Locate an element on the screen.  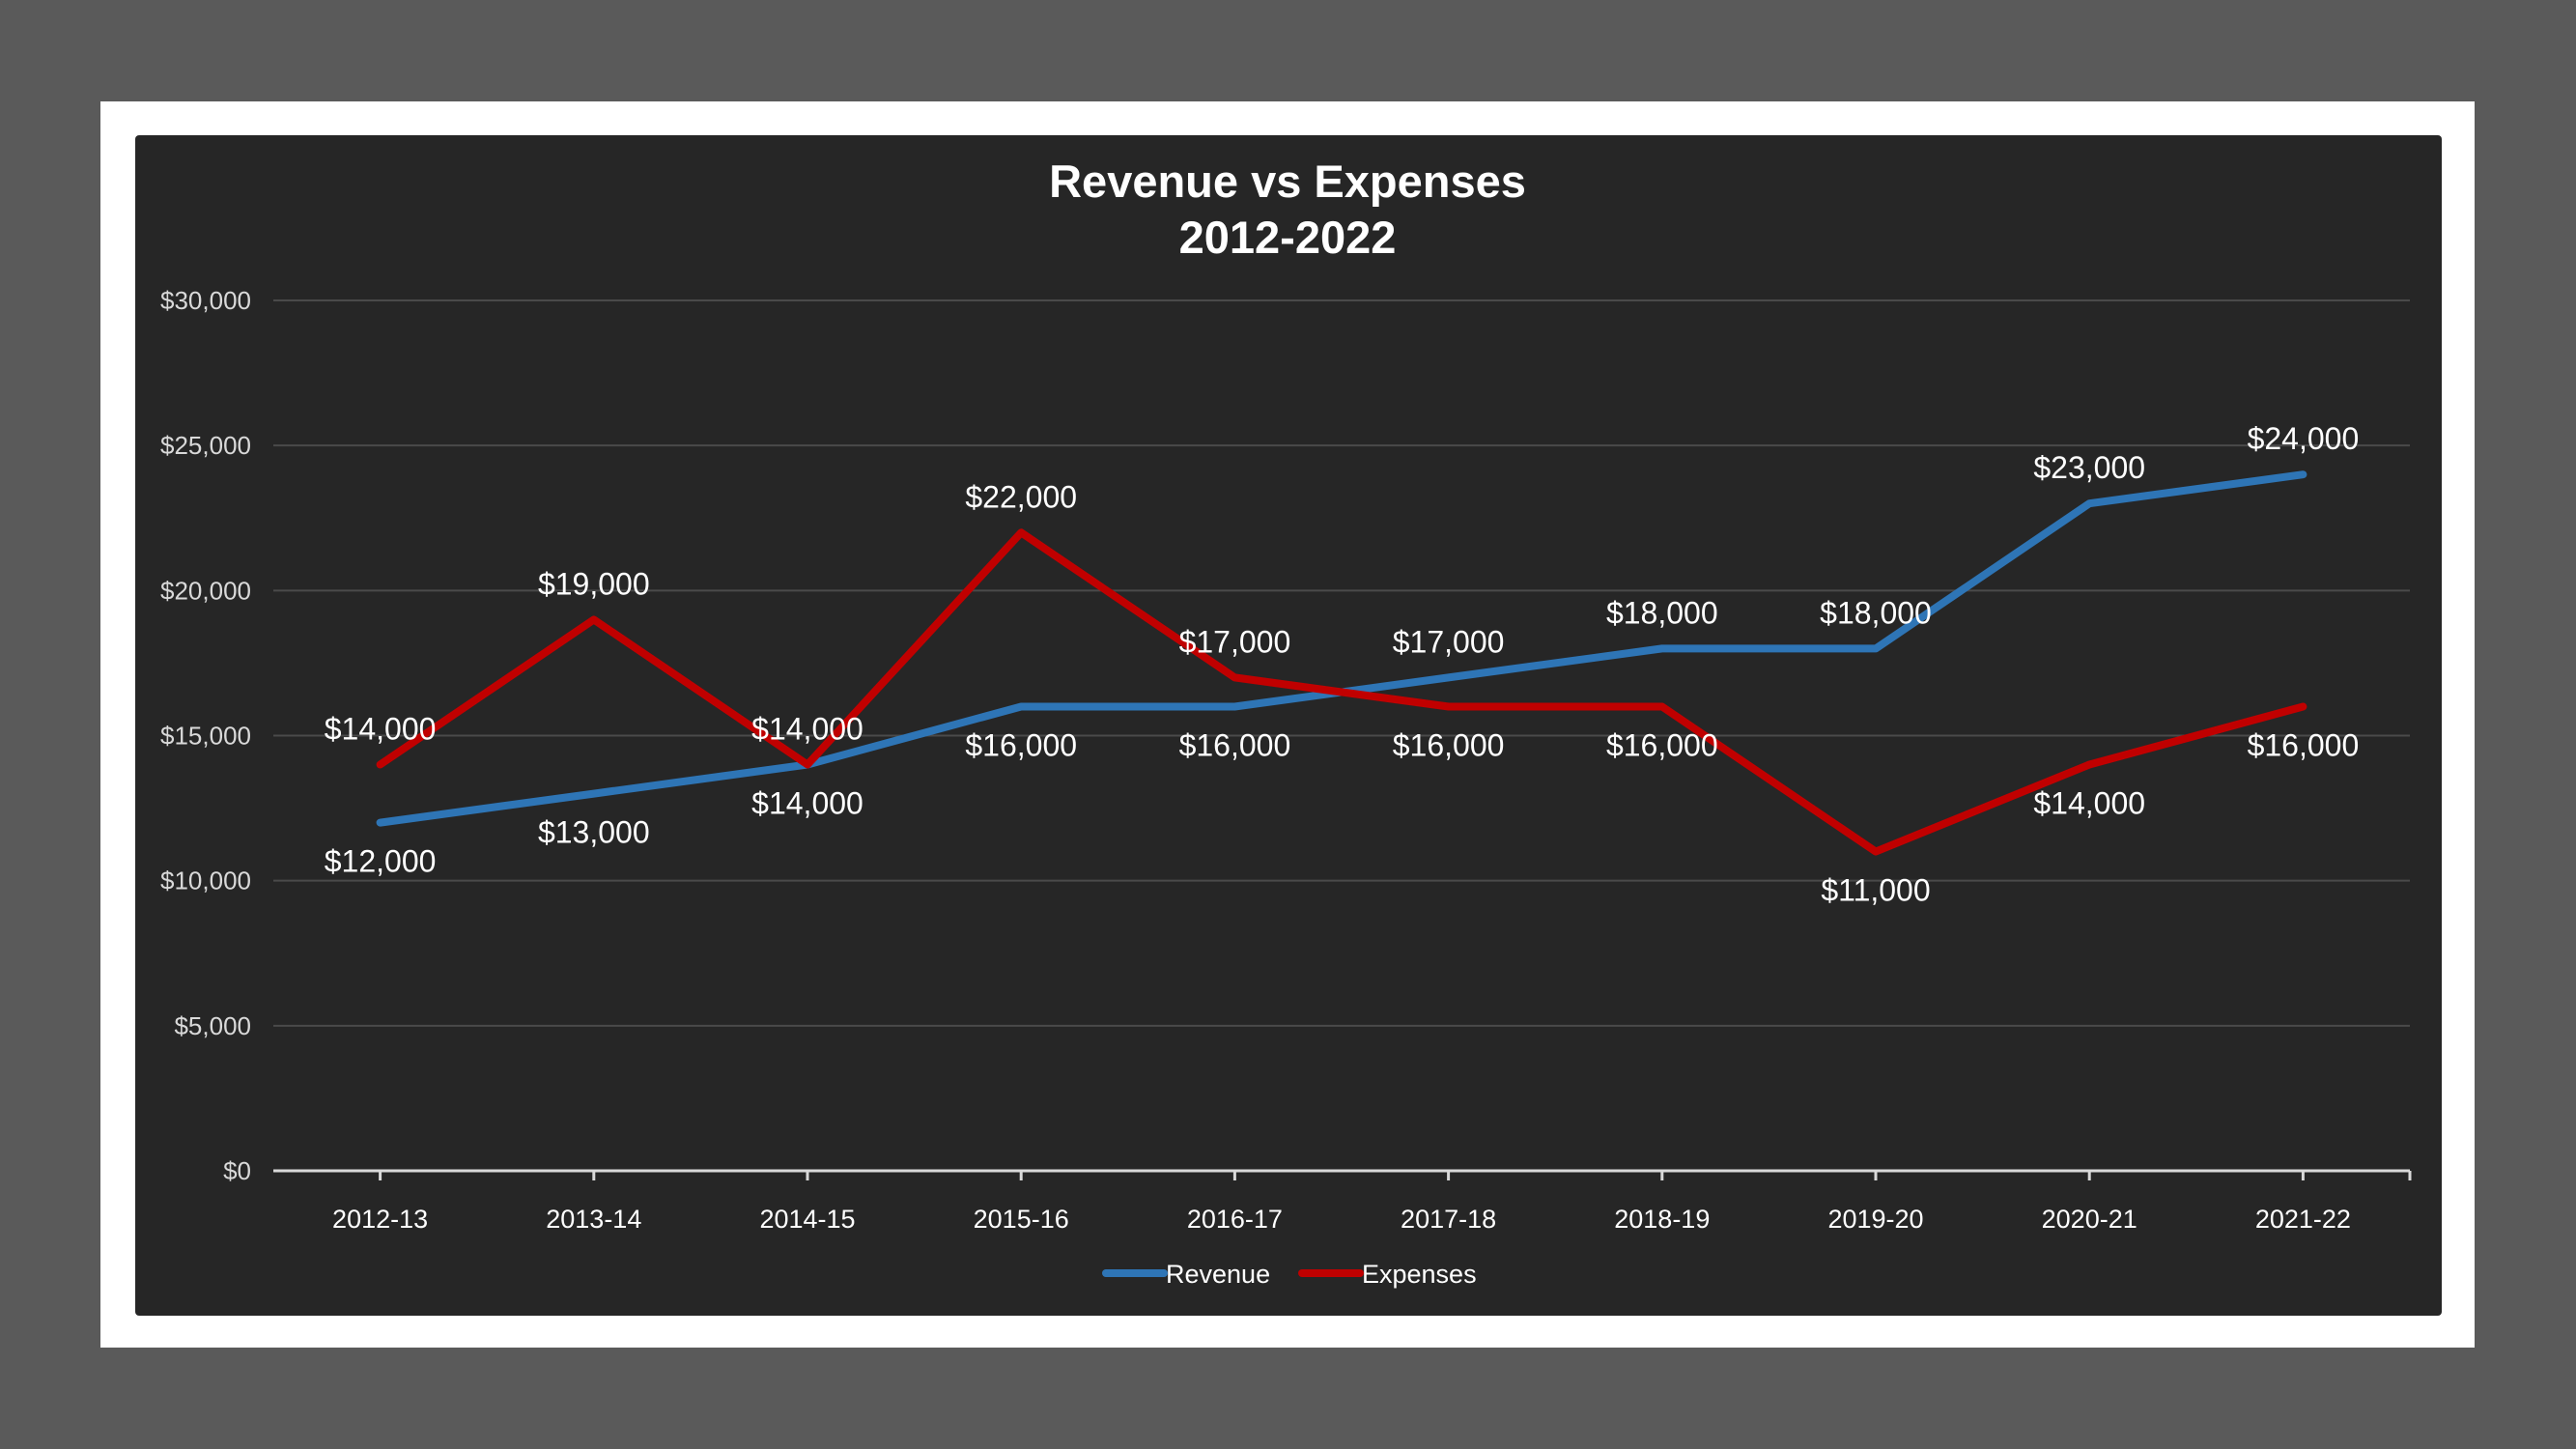
data-label-revenue: $14,000 is located at coordinates (807, 803).